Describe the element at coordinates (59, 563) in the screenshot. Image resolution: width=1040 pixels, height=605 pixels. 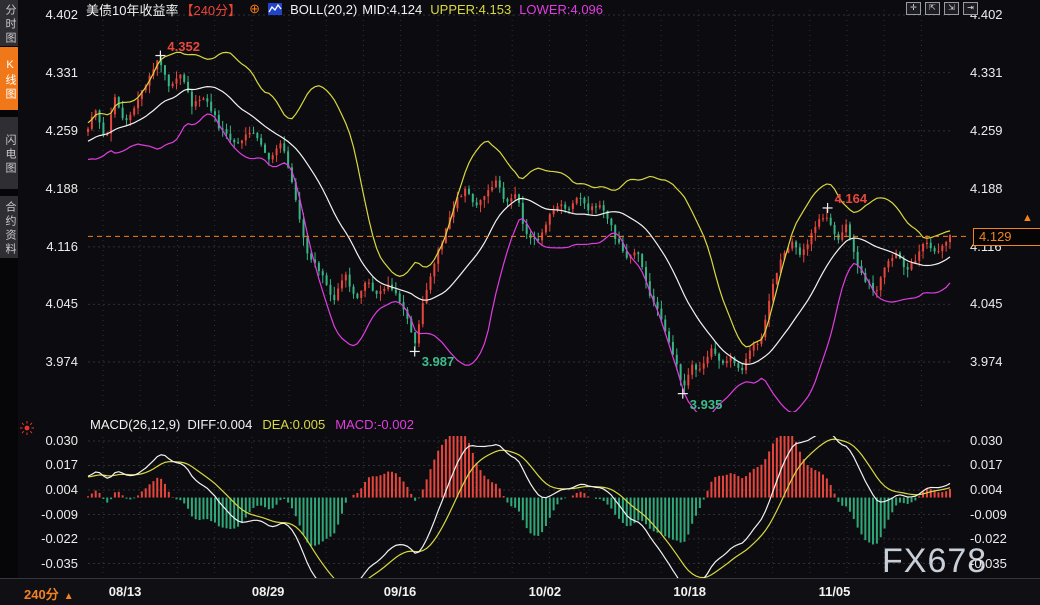
I see `macd-axis-tick: -0.035` at that location.